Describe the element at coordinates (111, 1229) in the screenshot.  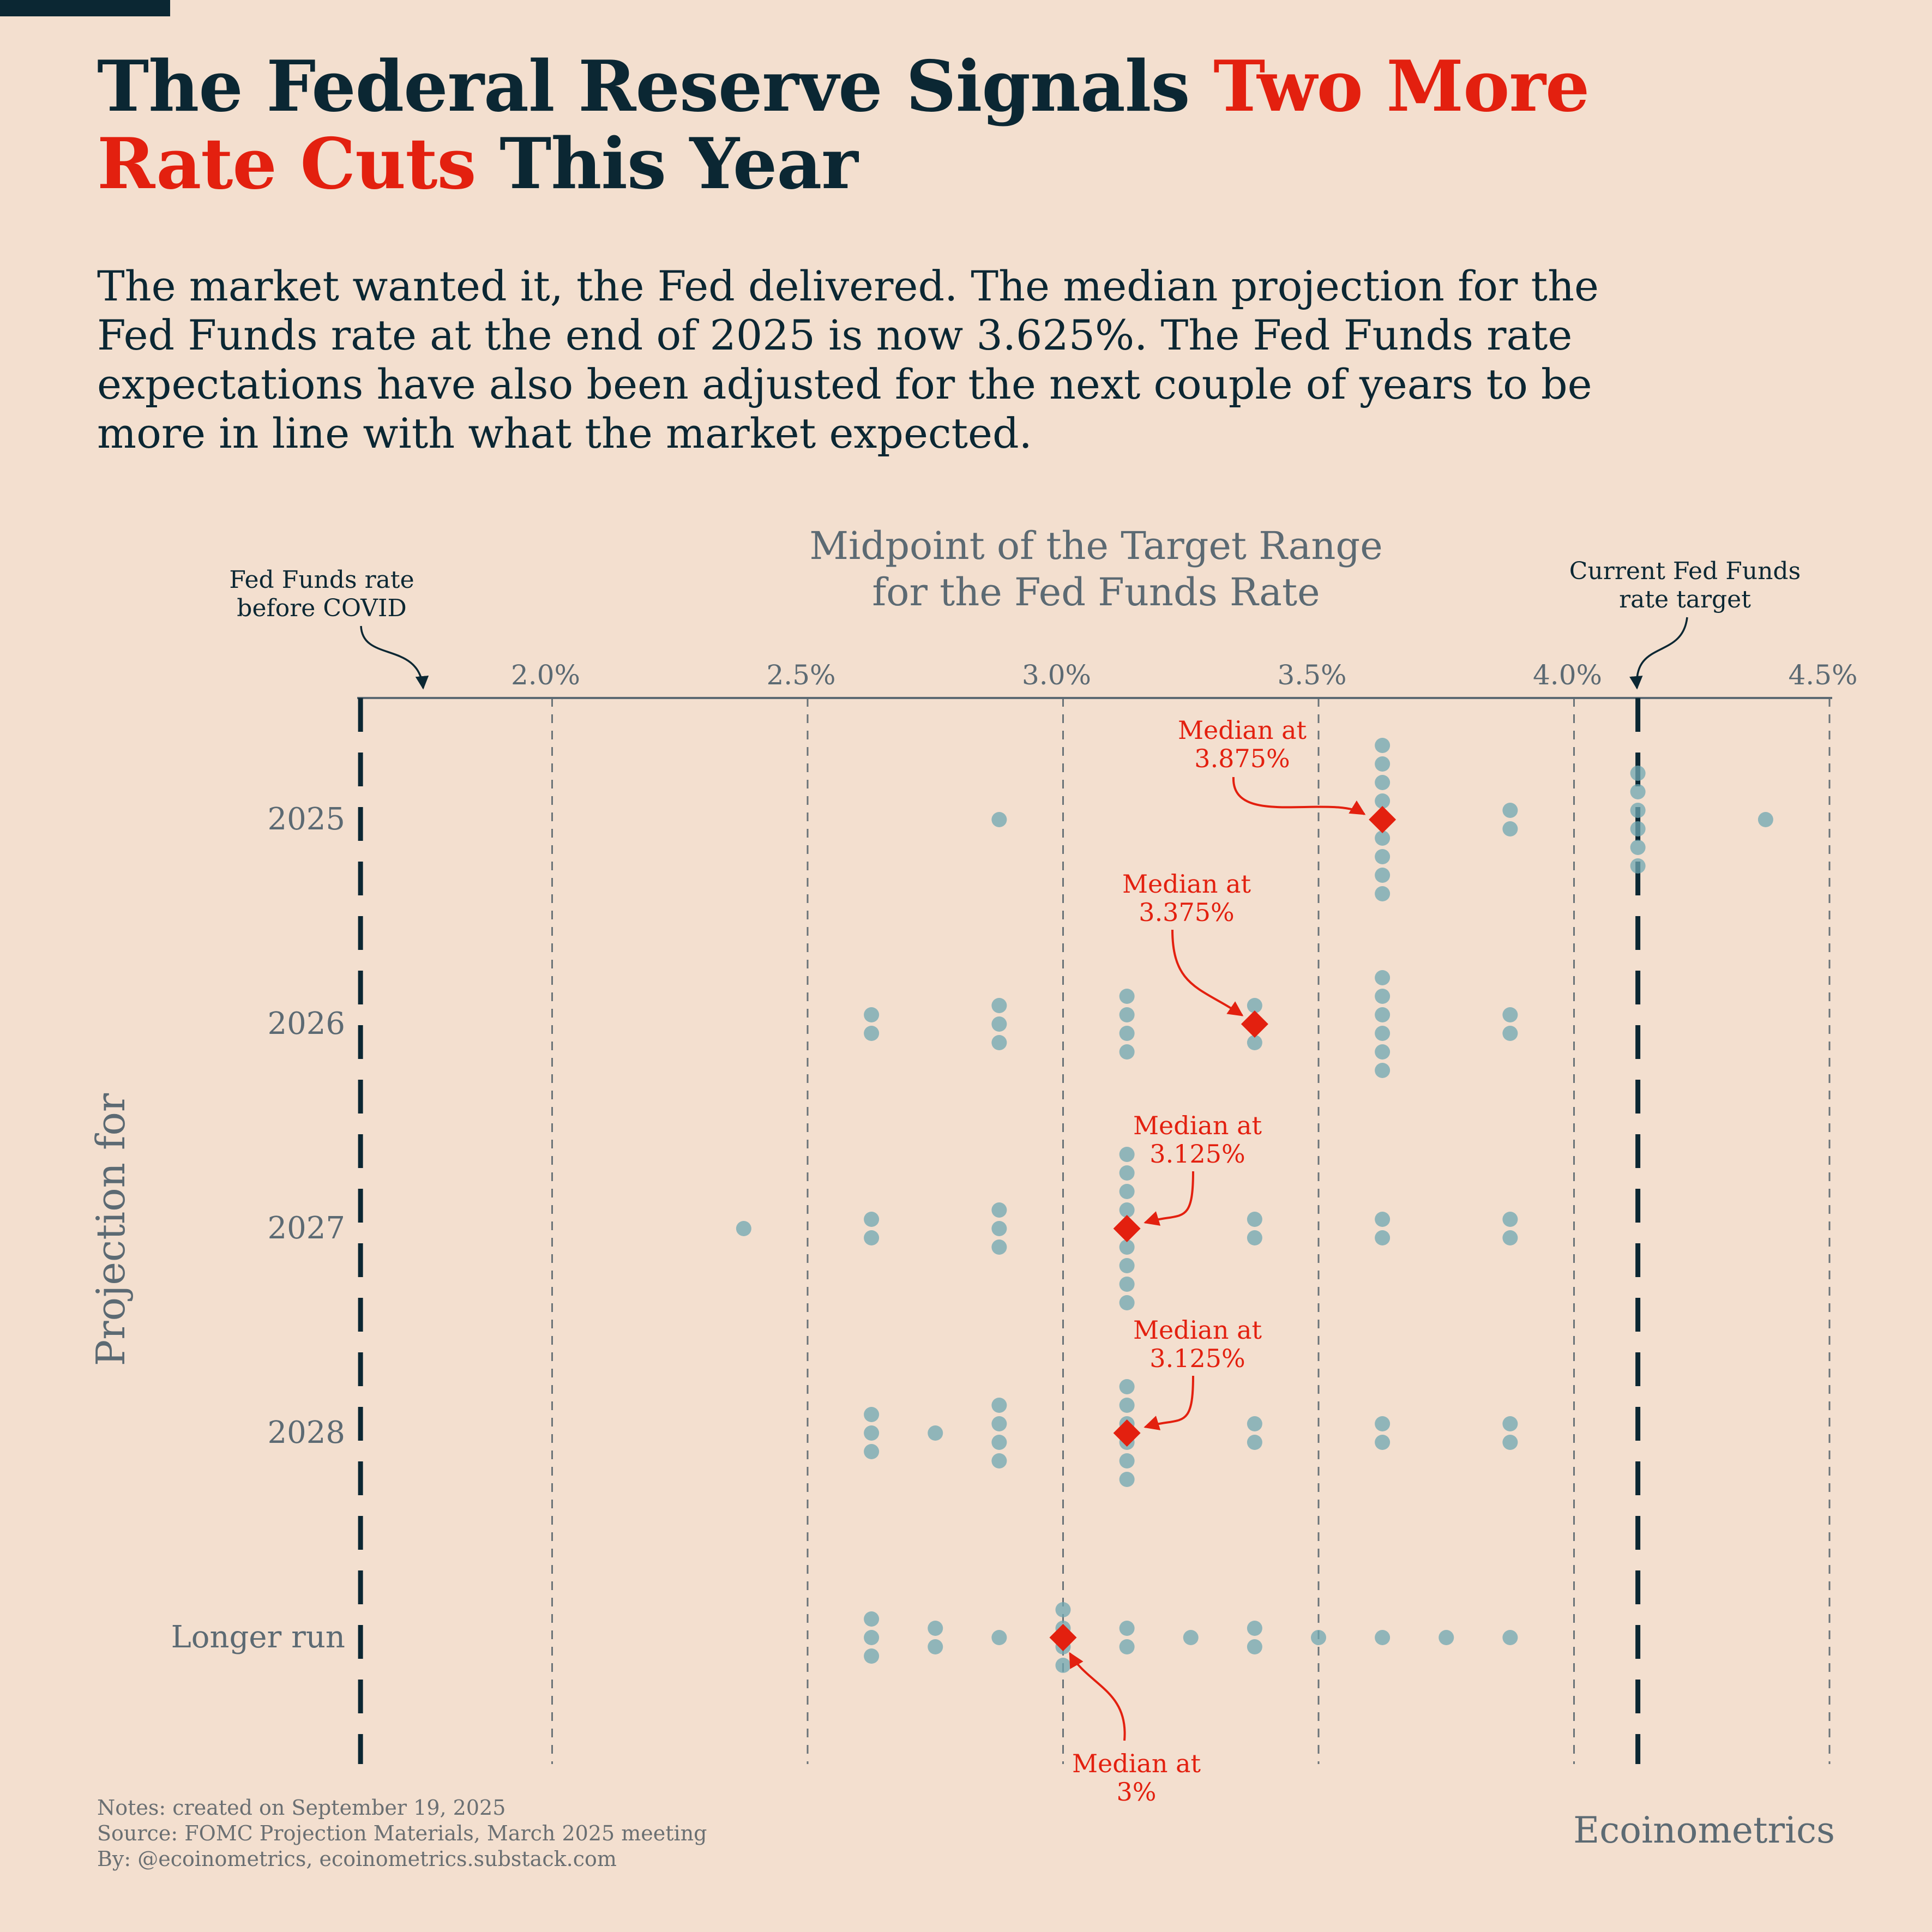
I see `y-axis-title: Projection for` at that location.